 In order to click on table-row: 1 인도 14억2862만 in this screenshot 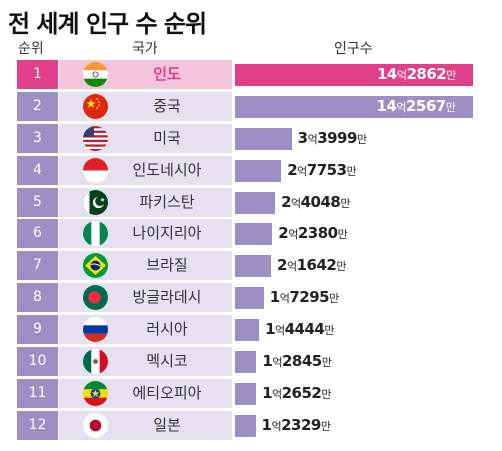, I will do `click(258, 74)`.